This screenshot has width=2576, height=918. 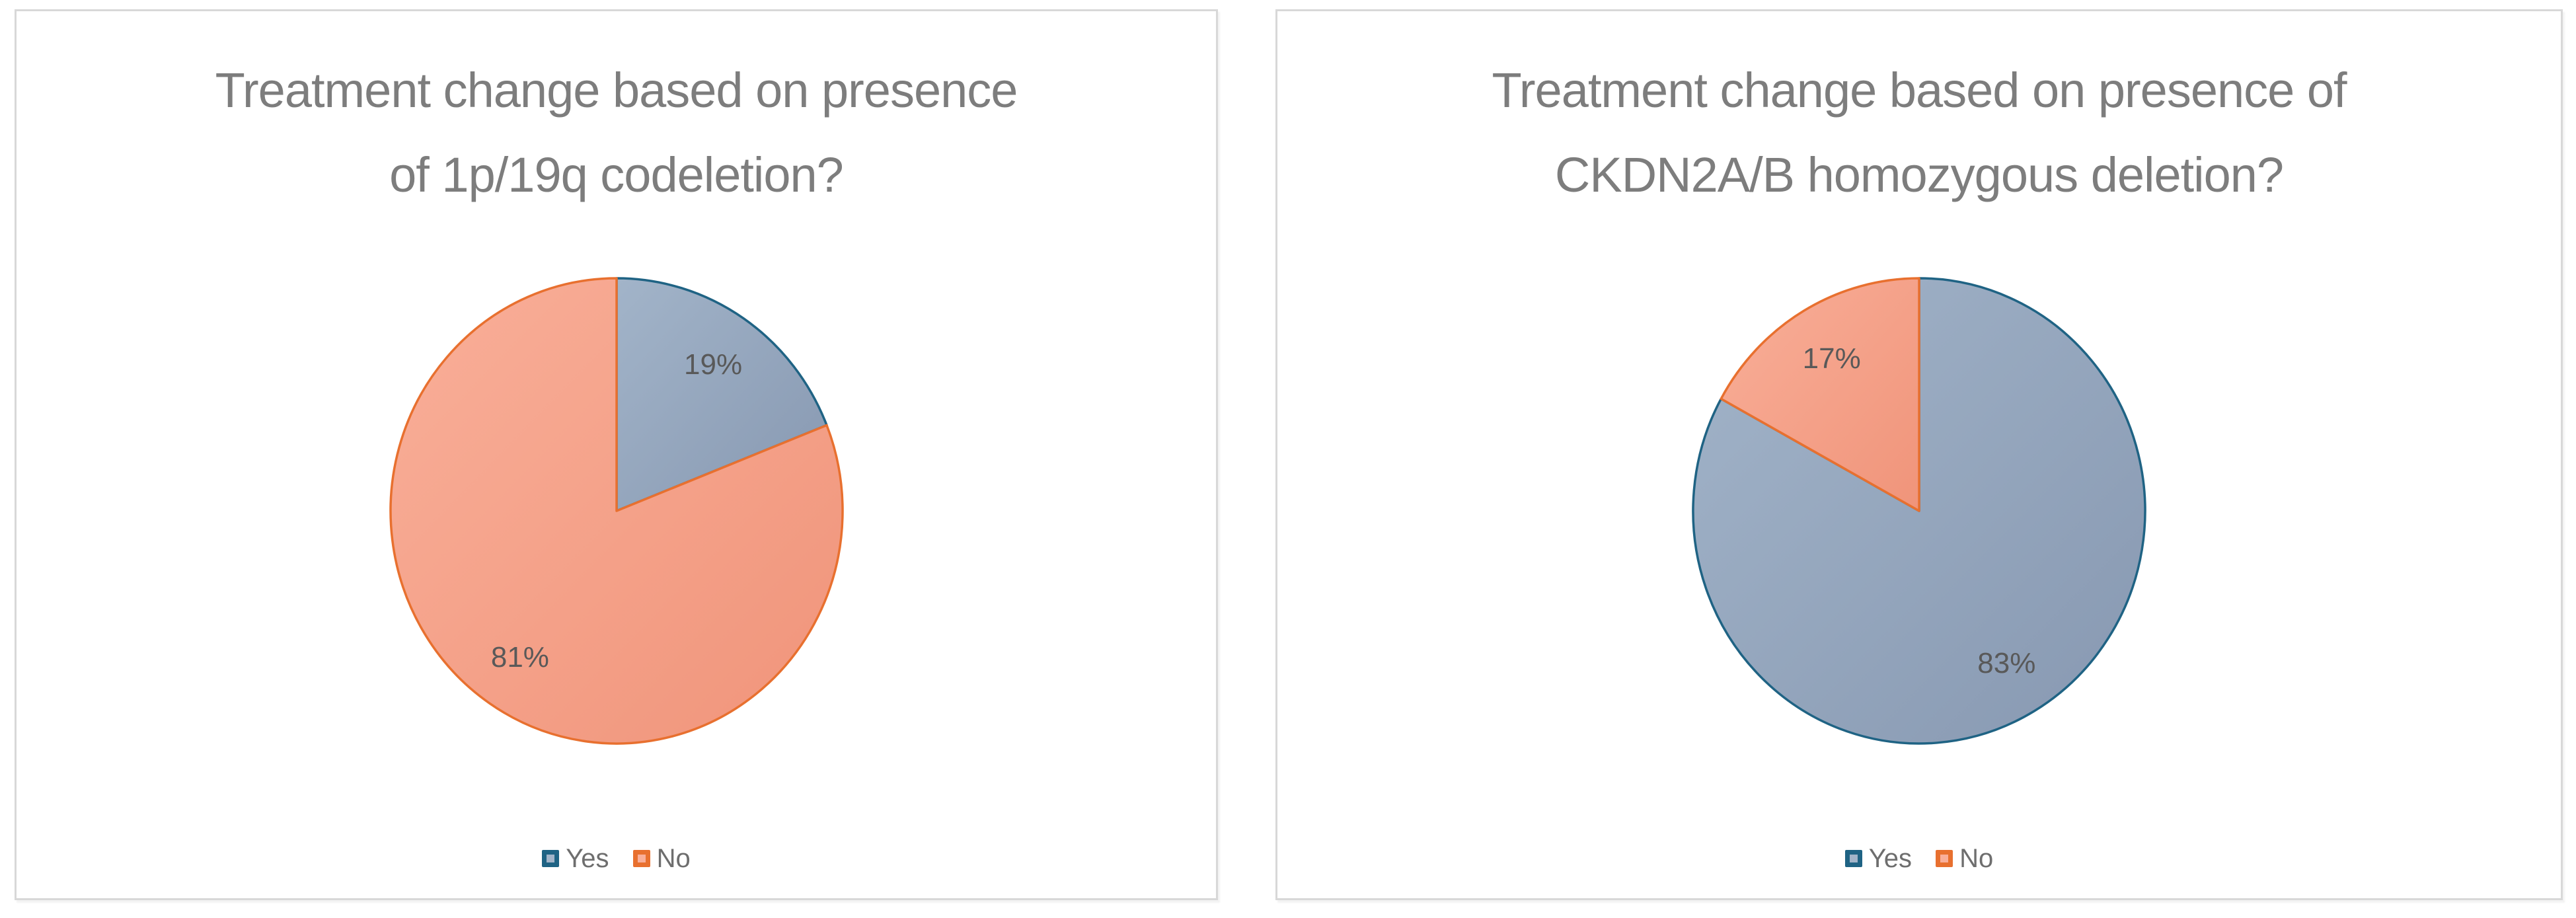 I want to click on data-label-no: 81%, so click(x=519, y=657).